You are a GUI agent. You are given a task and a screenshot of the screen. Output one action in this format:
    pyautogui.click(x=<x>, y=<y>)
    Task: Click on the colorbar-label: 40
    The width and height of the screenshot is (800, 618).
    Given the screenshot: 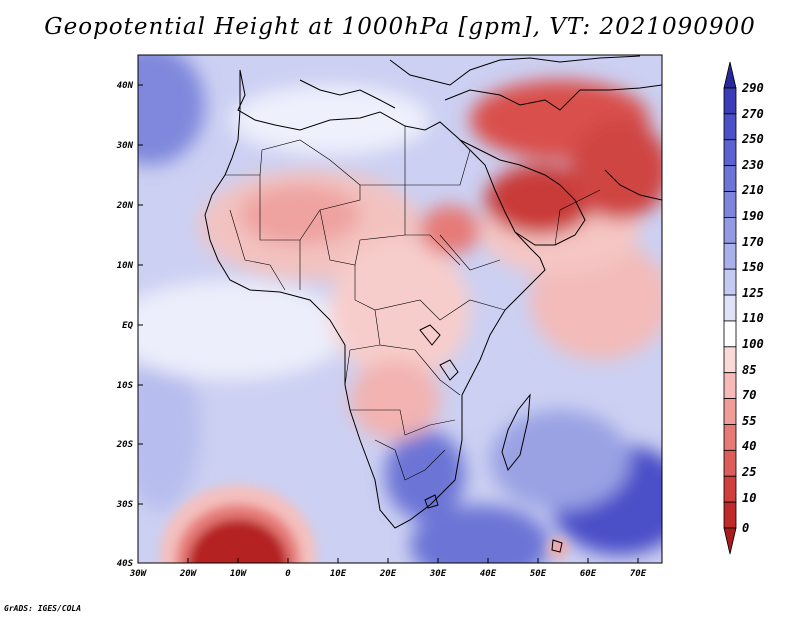 What is the action you would take?
    pyautogui.click(x=749, y=446)
    